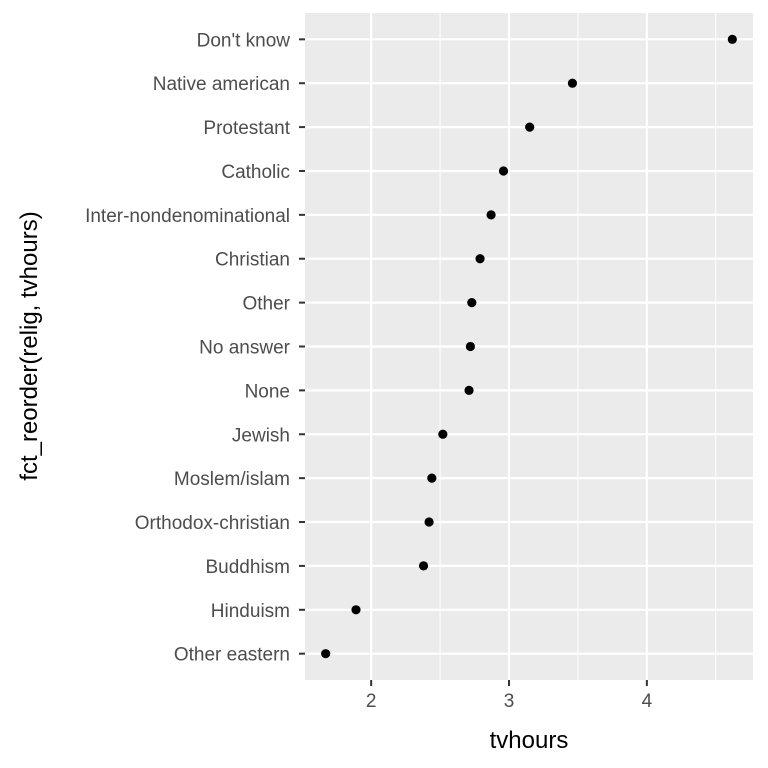  Describe the element at coordinates (250, 611) in the screenshot. I see `y-tick-label: Hinduism` at that location.